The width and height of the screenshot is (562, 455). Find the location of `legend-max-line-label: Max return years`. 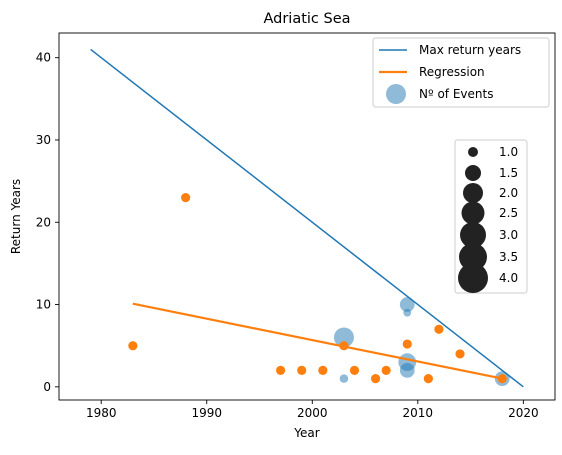

legend-max-line-label: Max return years is located at coordinates (470, 50).